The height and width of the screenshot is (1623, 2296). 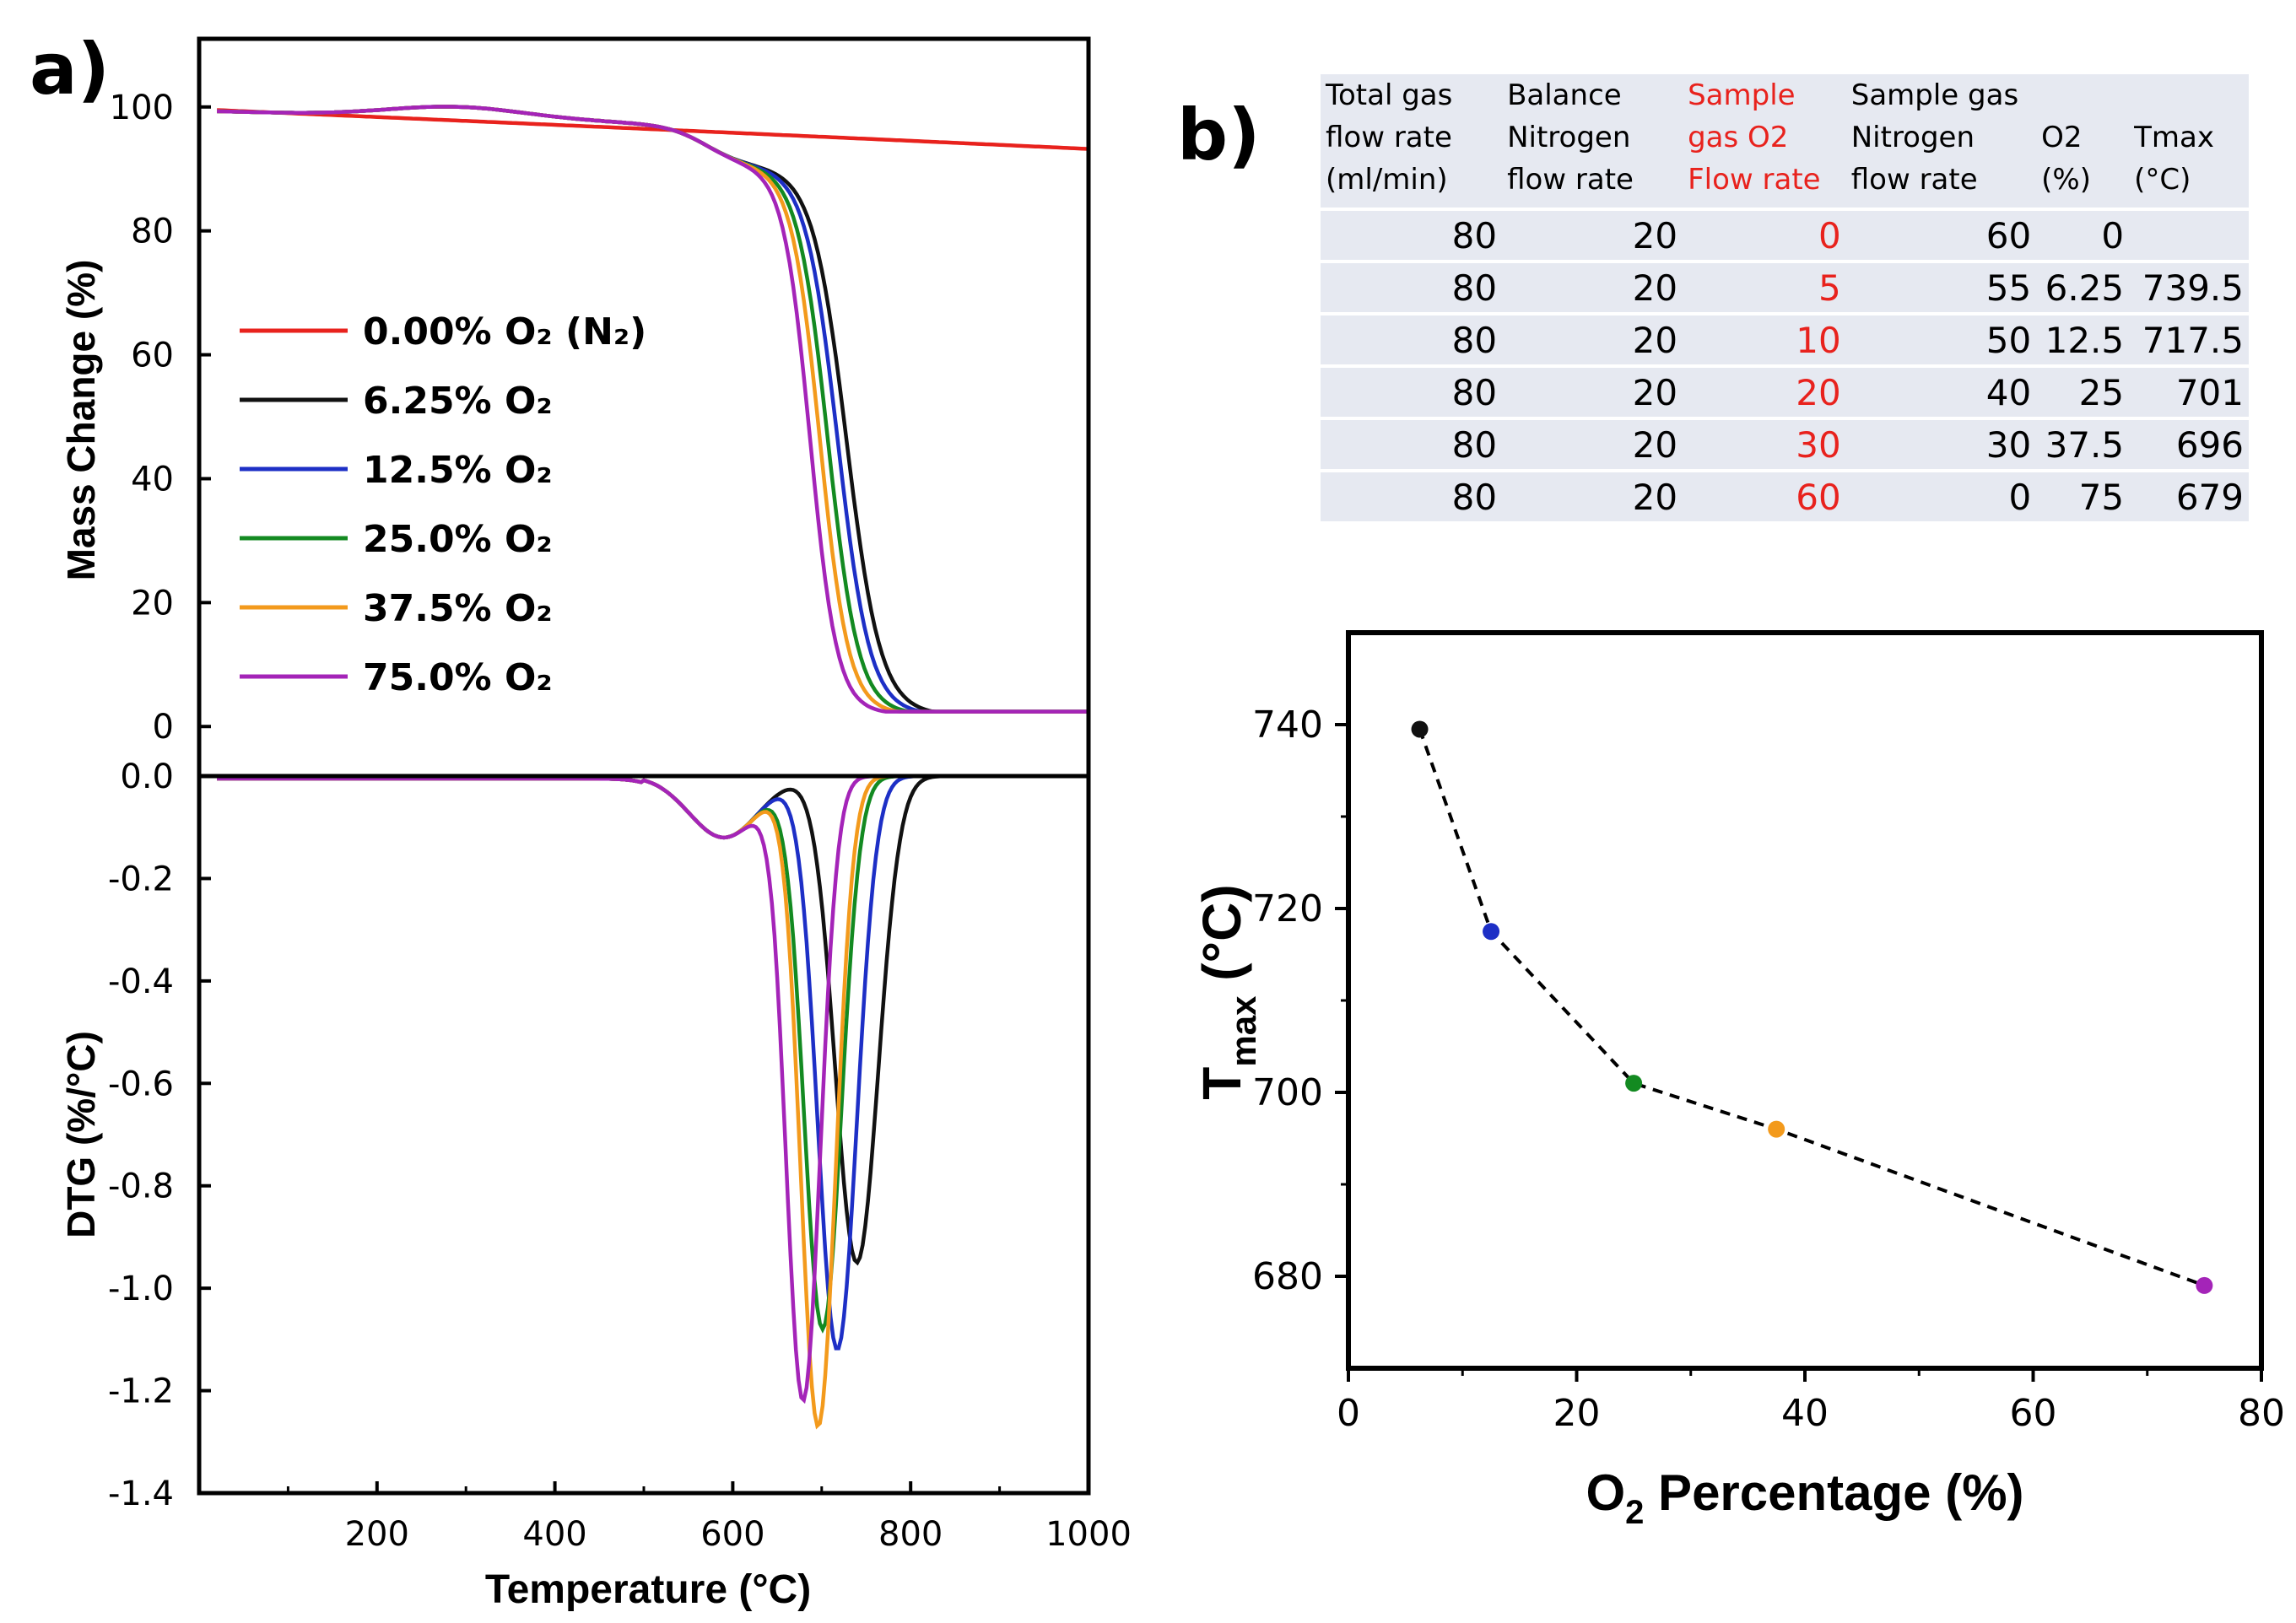 What do you see at coordinates (1605, 1492) in the screenshot?
I see `tmax-xlabel-main: O` at bounding box center [1605, 1492].